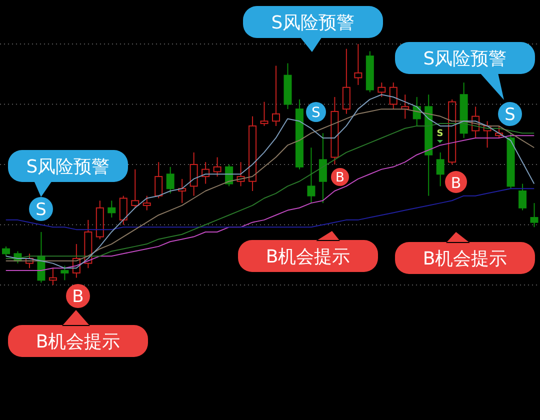 The image size is (540, 420). Describe the element at coordinates (78, 342) in the screenshot. I see `text: B机会提示` at that location.